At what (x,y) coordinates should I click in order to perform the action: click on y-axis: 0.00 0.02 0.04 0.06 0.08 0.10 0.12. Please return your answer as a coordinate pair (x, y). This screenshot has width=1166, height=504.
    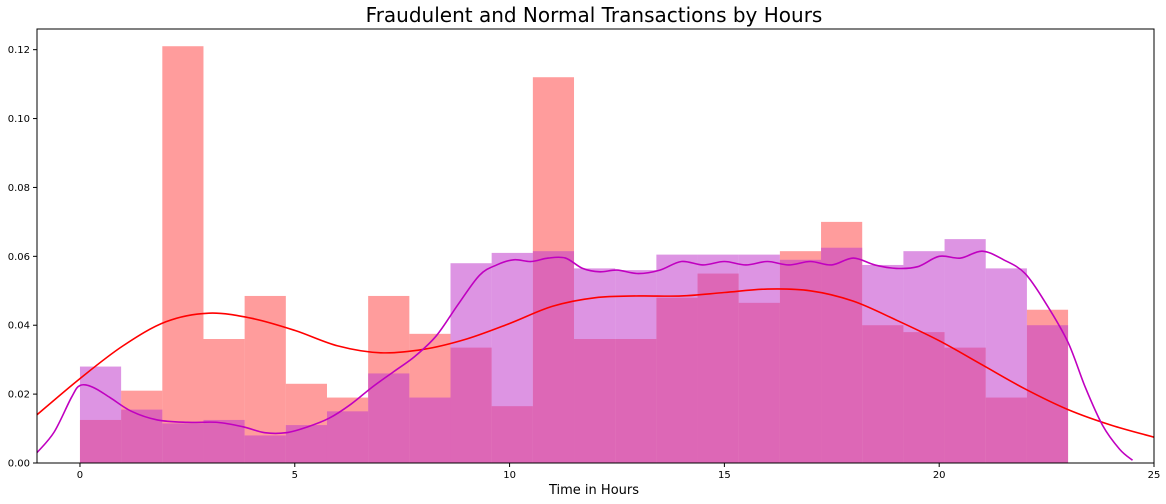
    Looking at the image, I should click on (22, 257).